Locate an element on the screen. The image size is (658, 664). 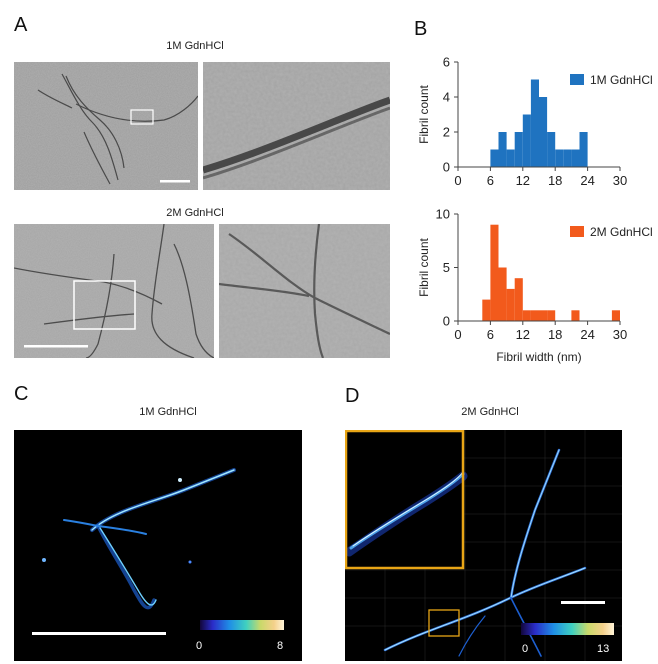
legend-label: 1M GdnHCl is located at coordinates (621, 80).